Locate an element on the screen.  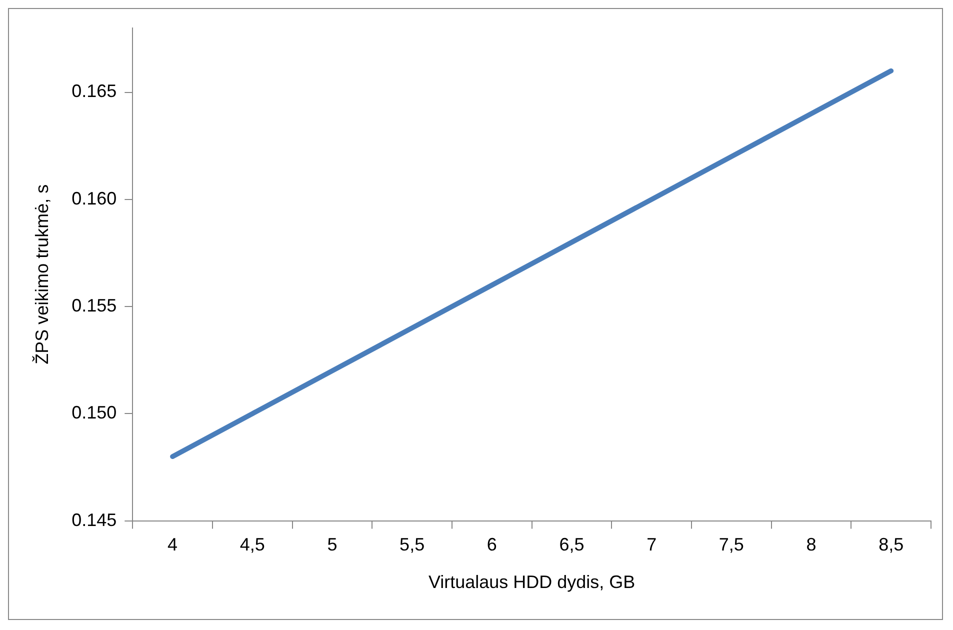
x-tick-label: 7,5 is located at coordinates (731, 544).